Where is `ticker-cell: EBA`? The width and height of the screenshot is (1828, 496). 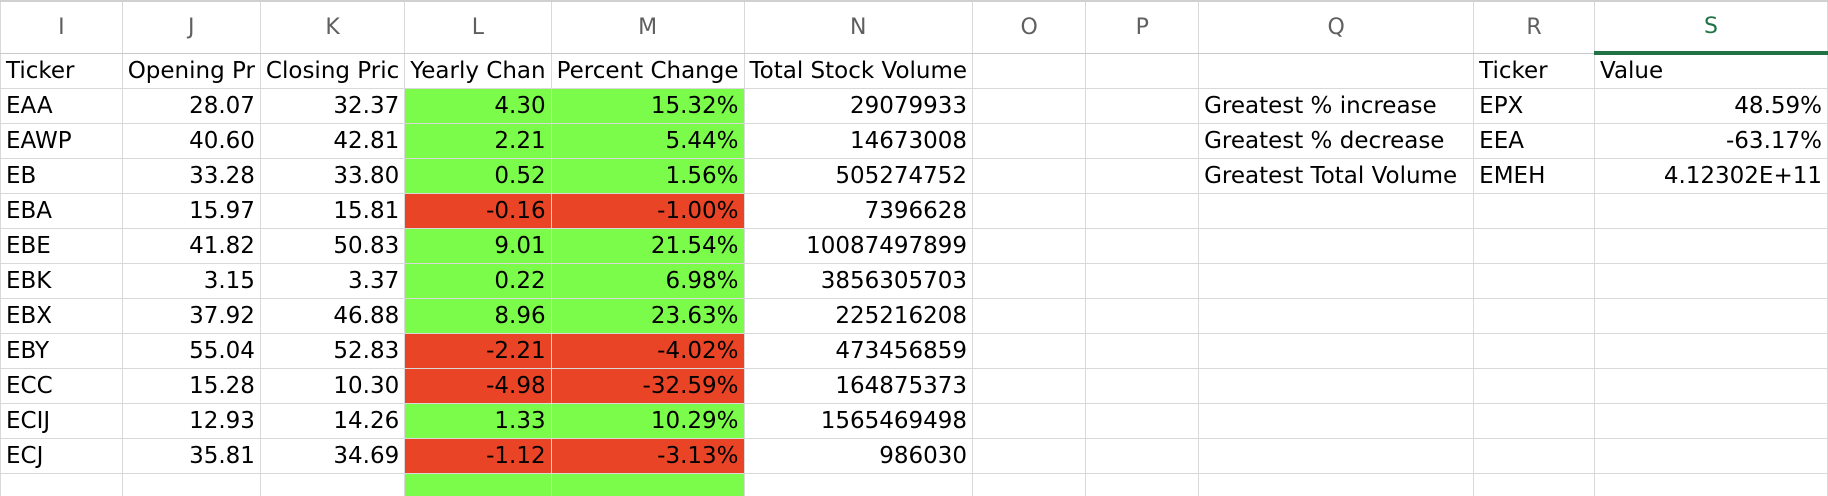 ticker-cell: EBA is located at coordinates (61, 210).